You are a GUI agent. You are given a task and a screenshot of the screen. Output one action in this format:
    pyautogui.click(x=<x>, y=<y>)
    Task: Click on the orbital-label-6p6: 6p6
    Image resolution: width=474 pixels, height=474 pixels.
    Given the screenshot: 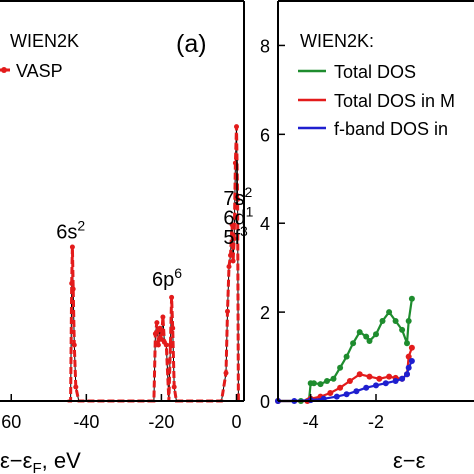 What is the action you would take?
    pyautogui.click(x=167, y=278)
    